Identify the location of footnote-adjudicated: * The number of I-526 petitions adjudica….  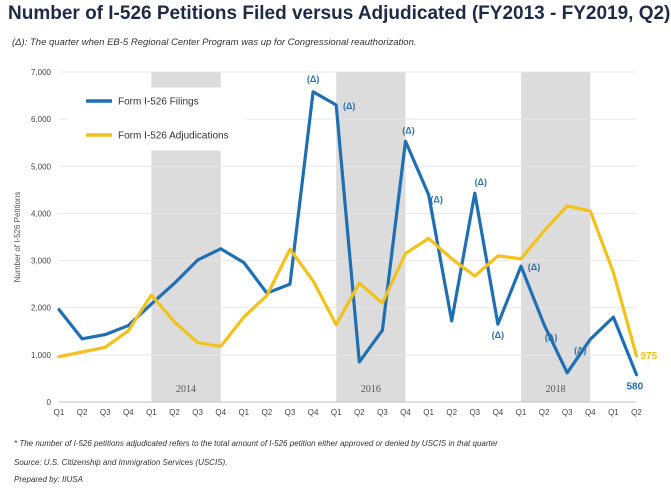
(256, 443).